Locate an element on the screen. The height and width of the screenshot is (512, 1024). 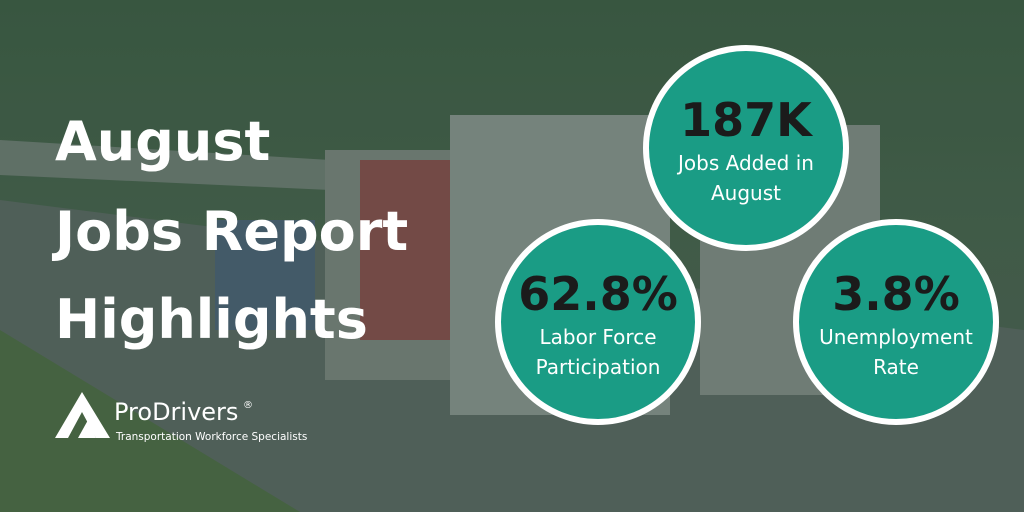
stat-label: Unemployment is located at coordinates (896, 337).